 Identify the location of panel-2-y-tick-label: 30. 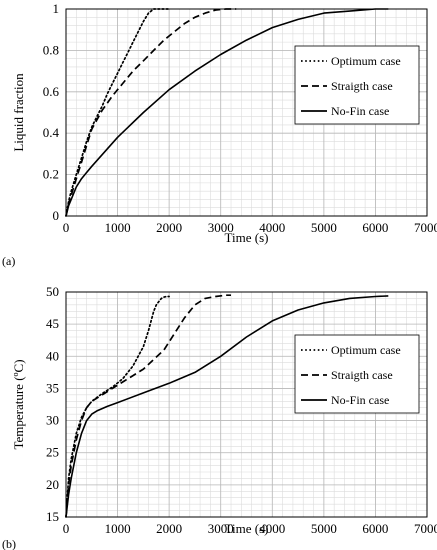
(52, 420).